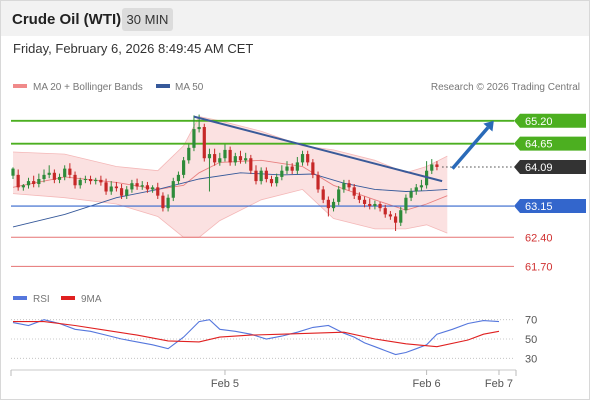  I want to click on timestamp: Friday, February 6, 2026 8:49:45 AM CET, so click(133, 48).